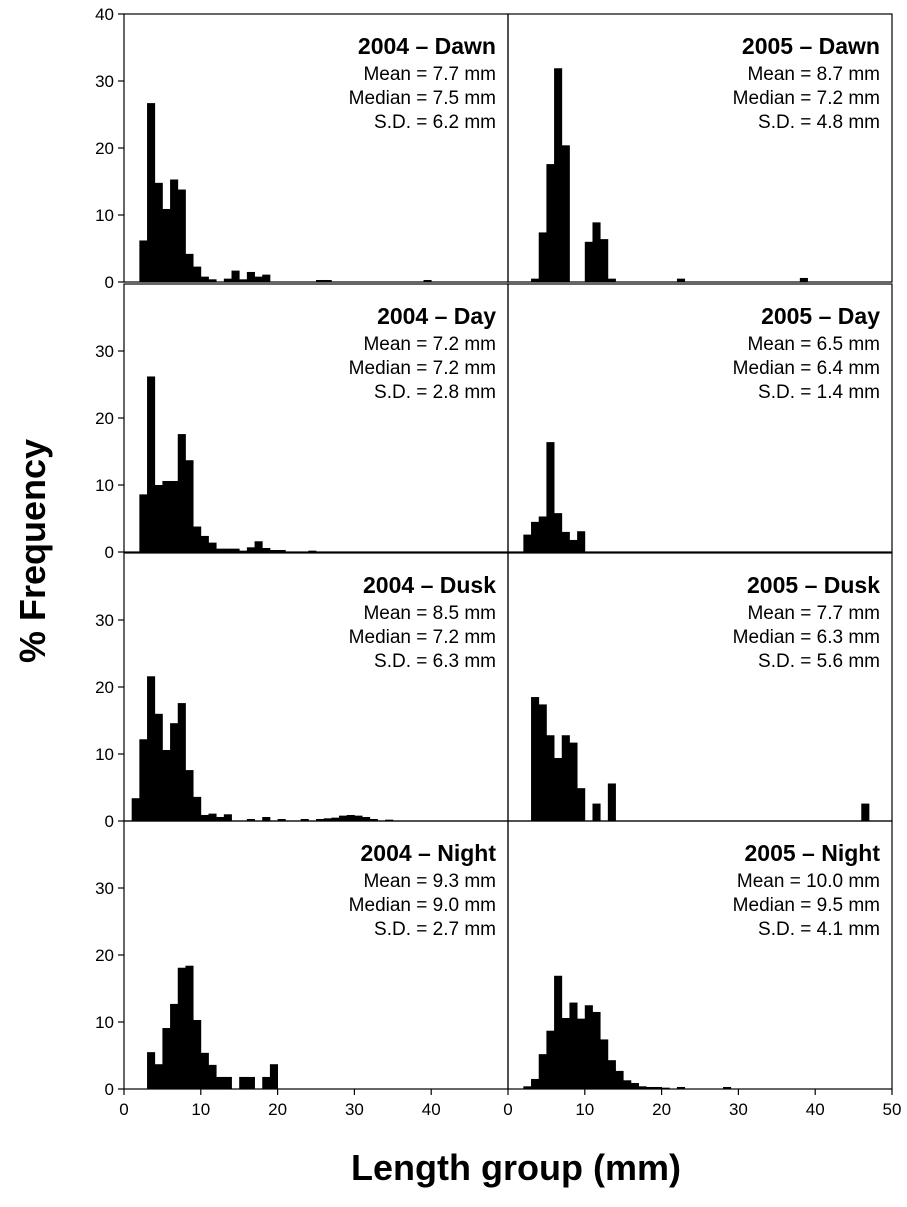 This screenshot has height=1207, width=907. I want to click on panel-stat: S.D. = 1.4 mm, so click(819, 392).